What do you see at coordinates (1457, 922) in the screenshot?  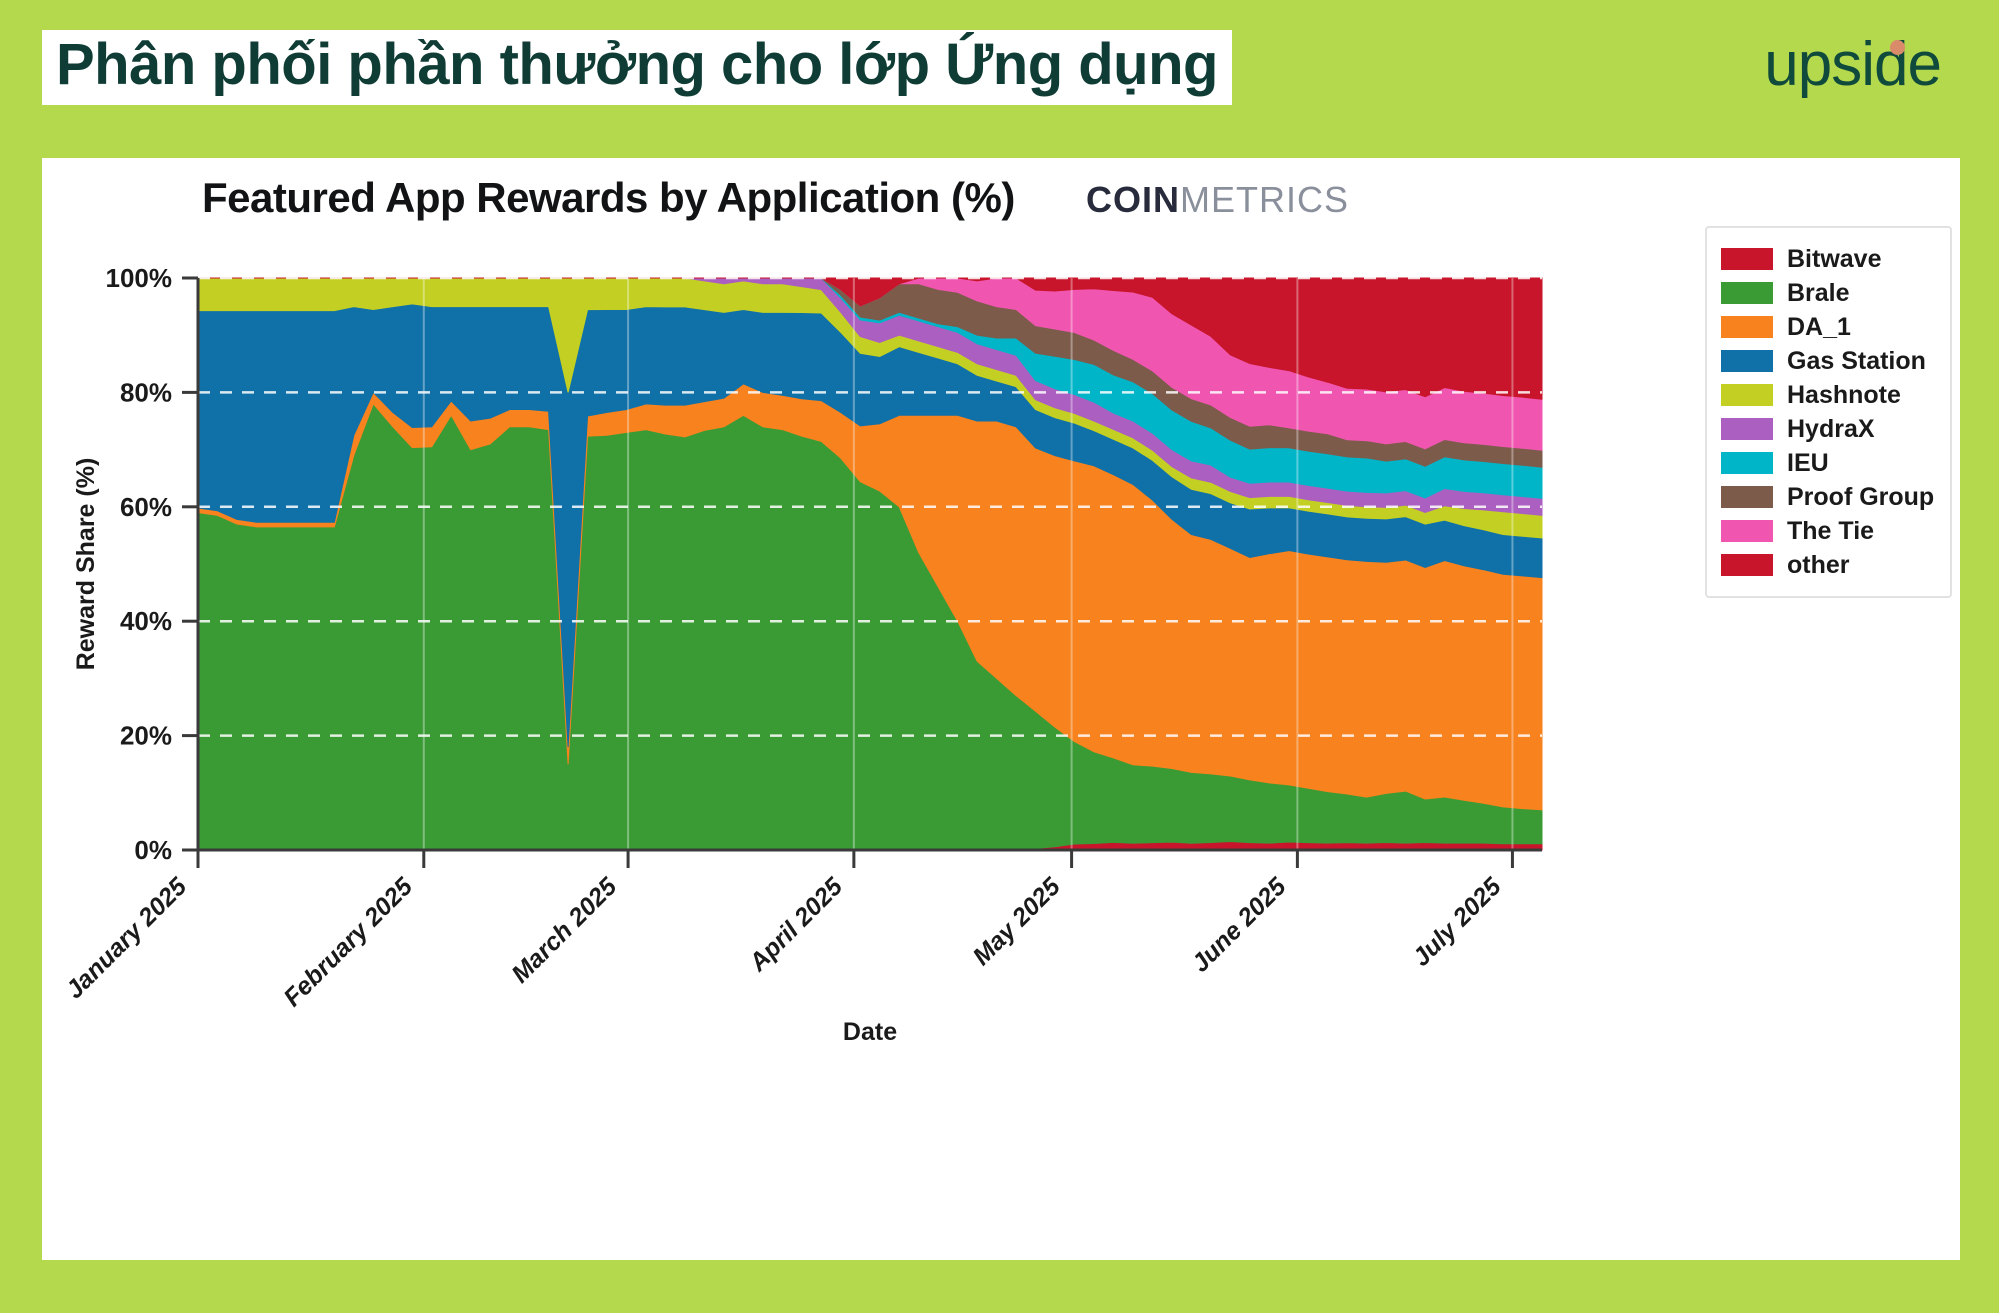 I see `x-tick-label-6: July 2025` at bounding box center [1457, 922].